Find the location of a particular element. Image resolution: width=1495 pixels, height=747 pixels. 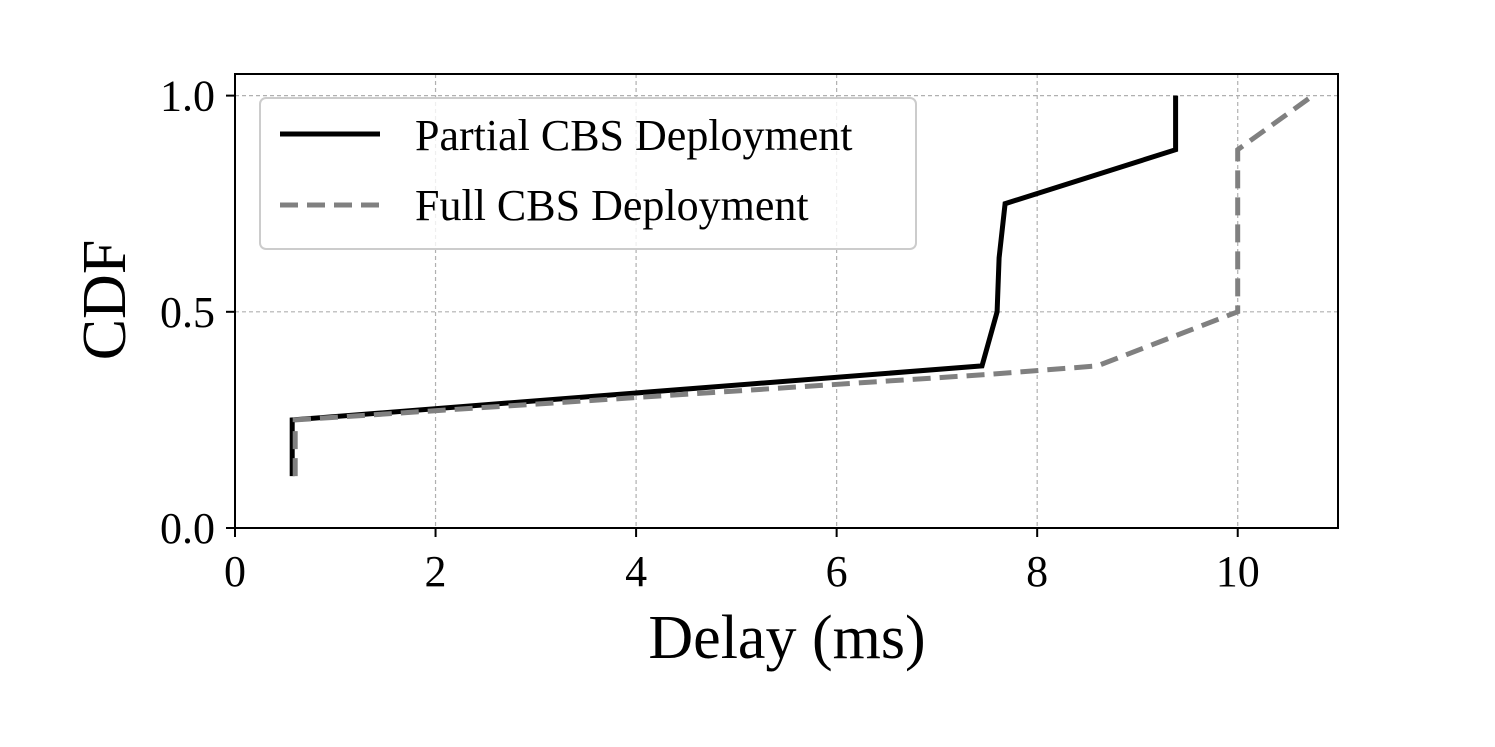

x-tick-label: 8 is located at coordinates (1037, 571).